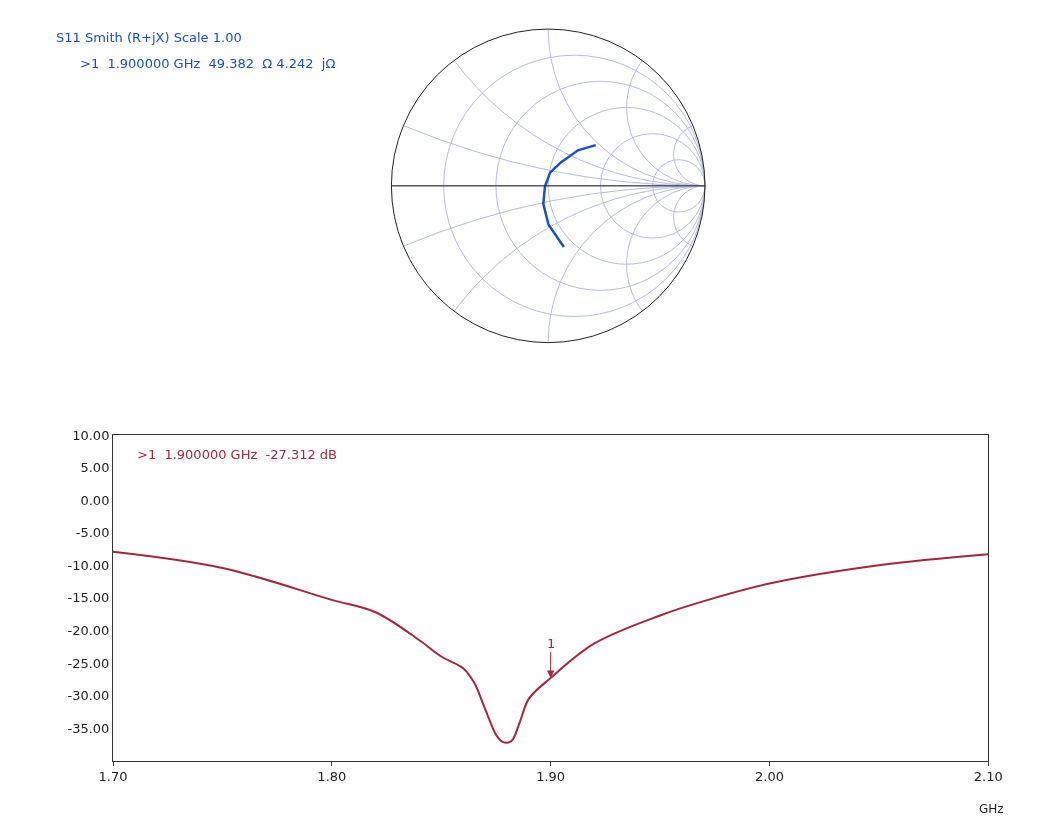  What do you see at coordinates (88, 565) in the screenshot?
I see `y-tick-label: -10.00` at bounding box center [88, 565].